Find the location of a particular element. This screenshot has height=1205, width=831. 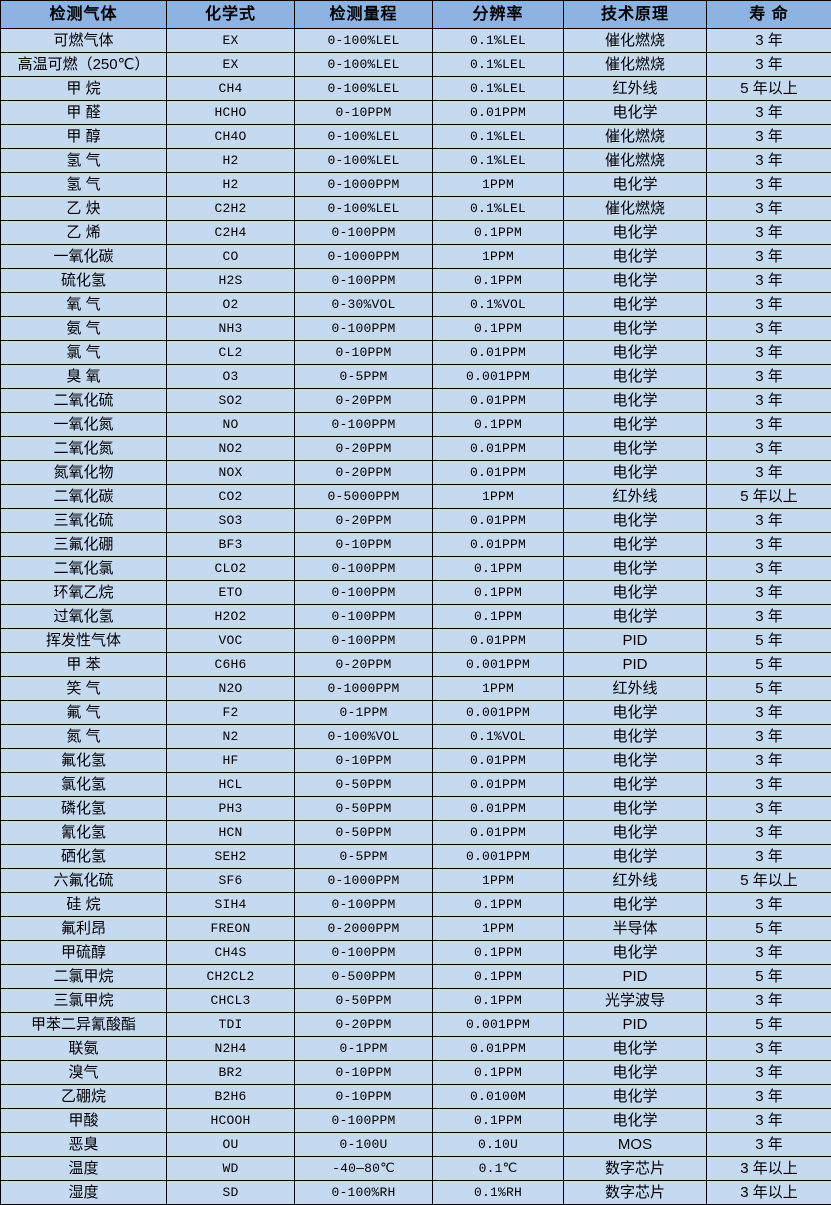

column-header-technology: 技术原理 is located at coordinates (635, 15).